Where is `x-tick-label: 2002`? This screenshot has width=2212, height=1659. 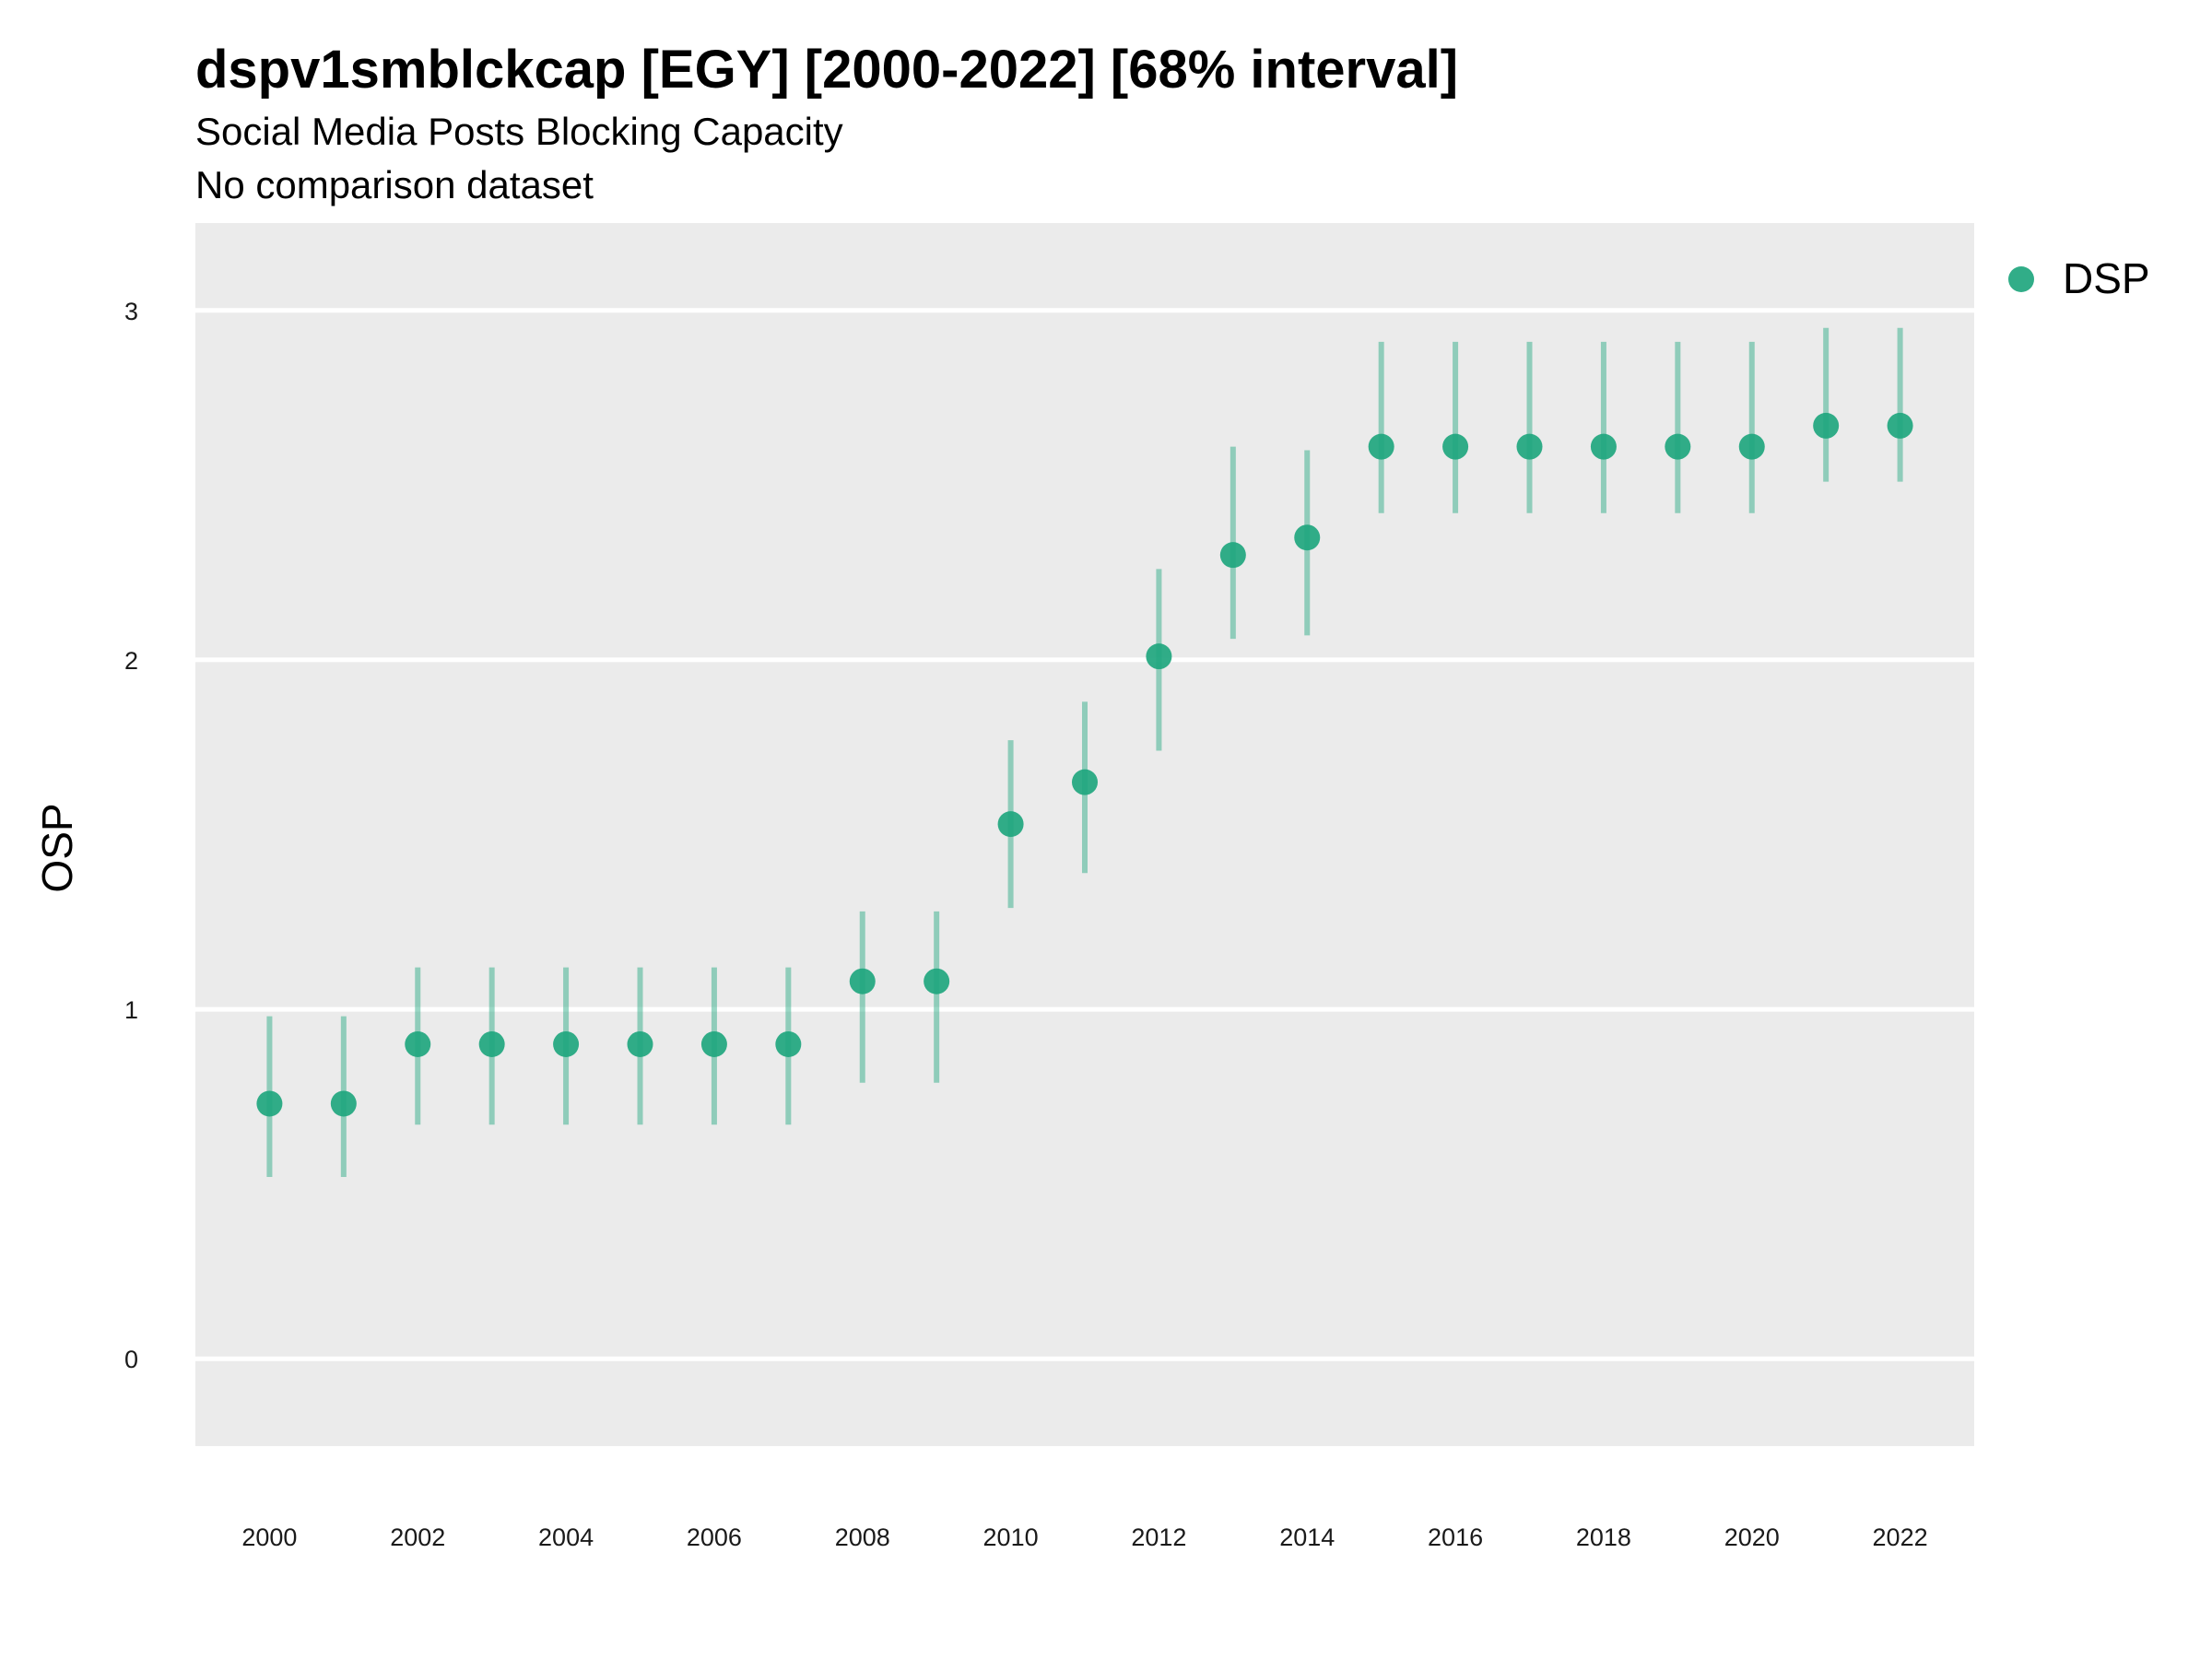
x-tick-label: 2002 is located at coordinates (417, 1537).